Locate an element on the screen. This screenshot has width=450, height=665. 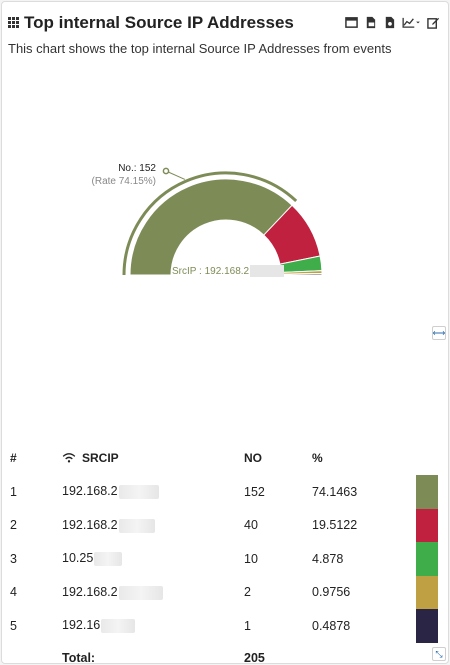
hover-outline-arc is located at coordinates (210, 223).